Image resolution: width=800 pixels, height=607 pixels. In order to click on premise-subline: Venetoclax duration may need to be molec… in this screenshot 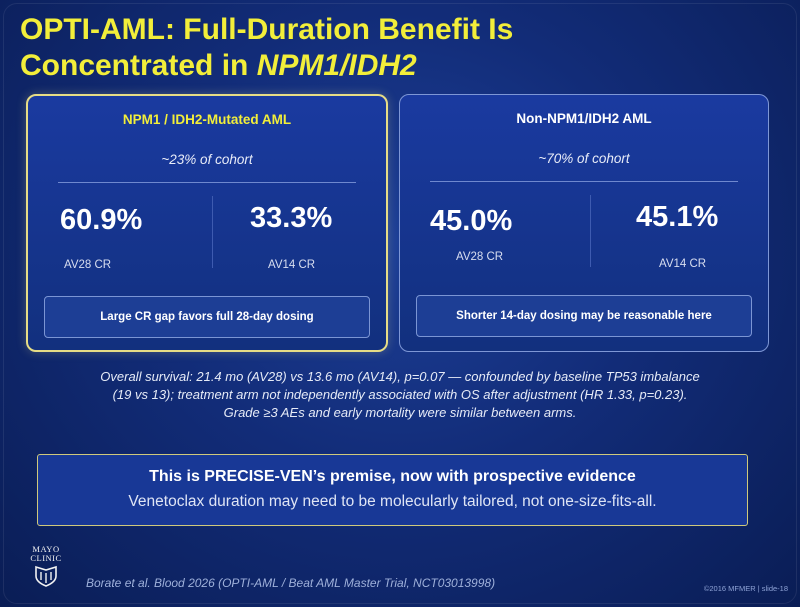, I will do `click(392, 501)`.